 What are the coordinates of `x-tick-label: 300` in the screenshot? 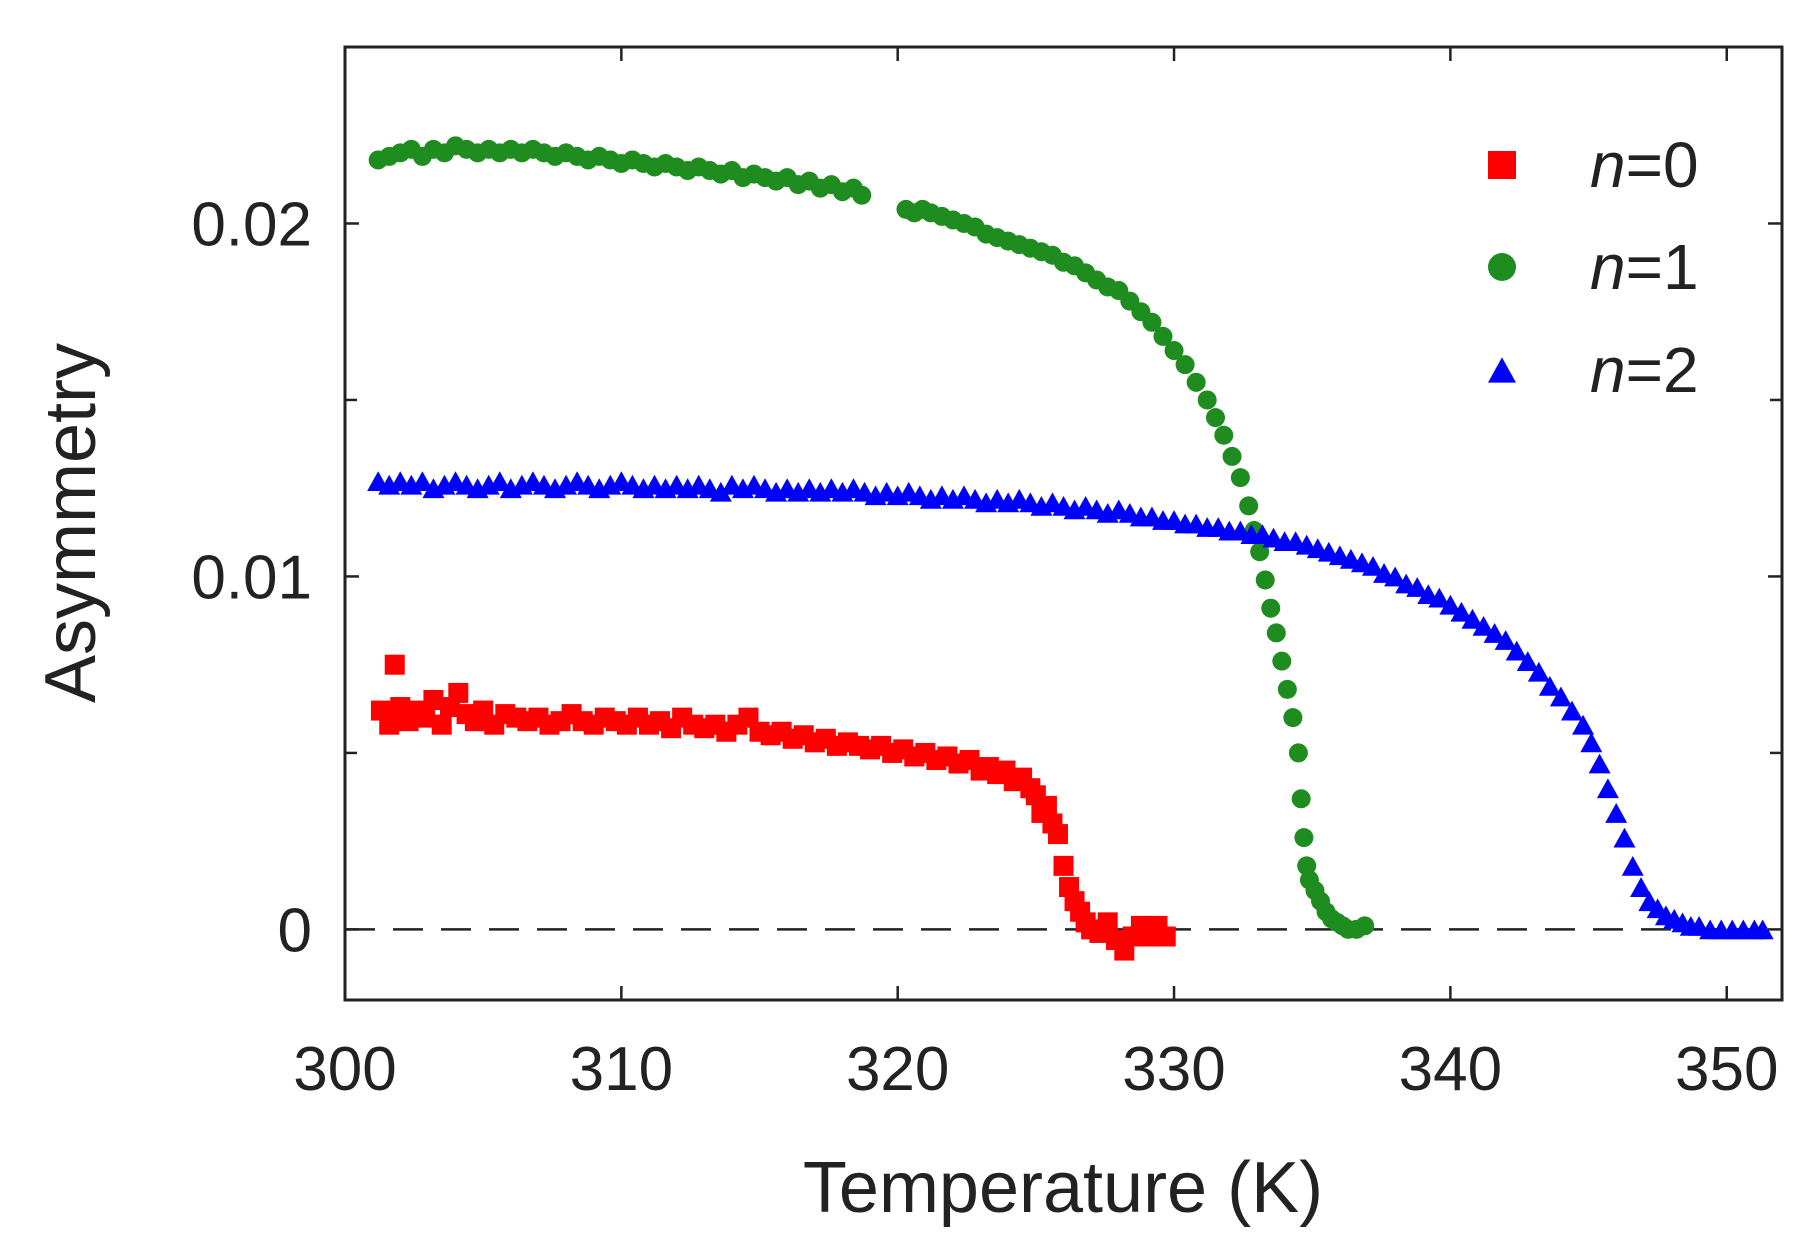 It's located at (344, 1069).